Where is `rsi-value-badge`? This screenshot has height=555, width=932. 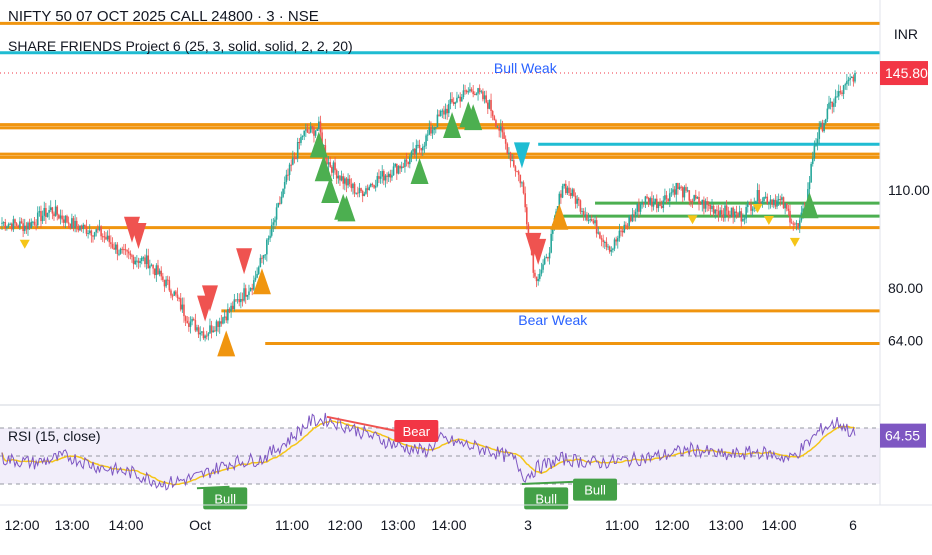
rsi-value-badge is located at coordinates (903, 435).